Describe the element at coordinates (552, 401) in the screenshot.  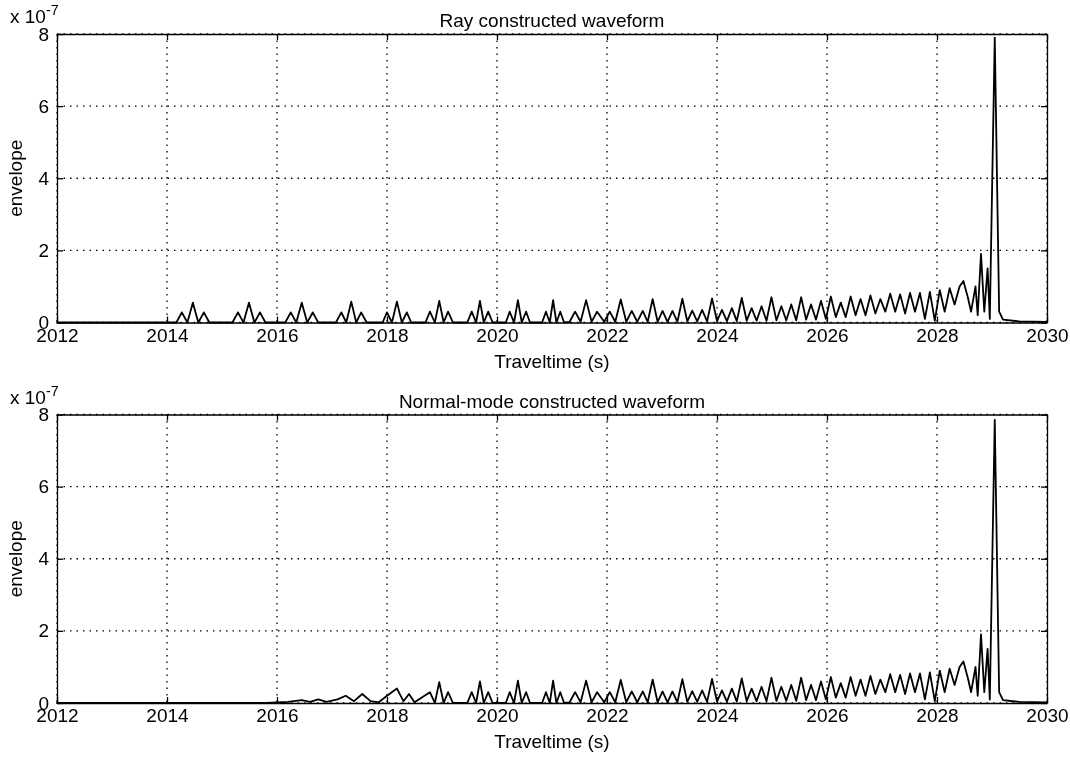
I see `chart-title: Normal-mode constructed waveform` at that location.